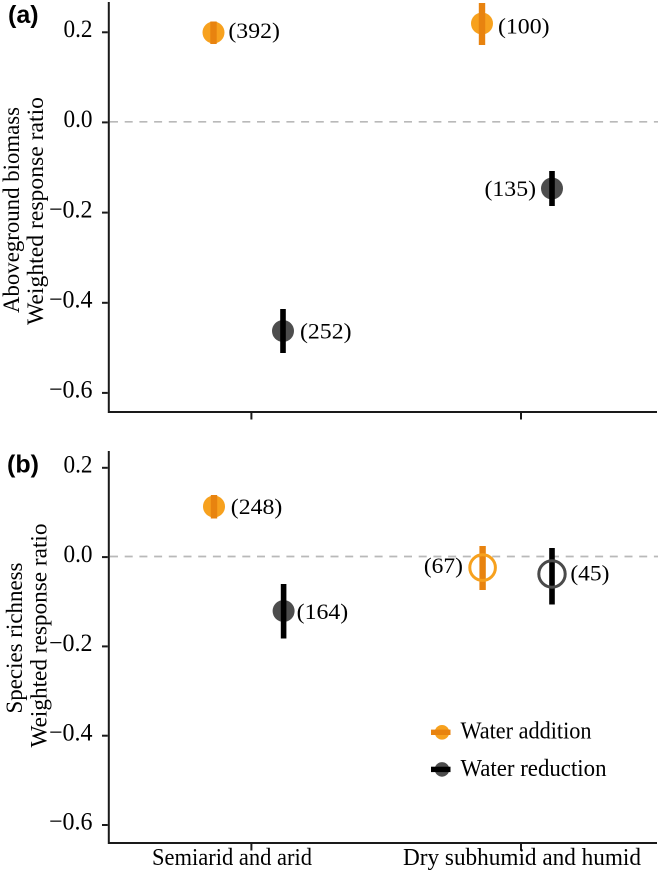 Image resolution: width=660 pixels, height=877 pixels. Describe the element at coordinates (589, 572) in the screenshot. I see `svg-text: (45)` at that location.